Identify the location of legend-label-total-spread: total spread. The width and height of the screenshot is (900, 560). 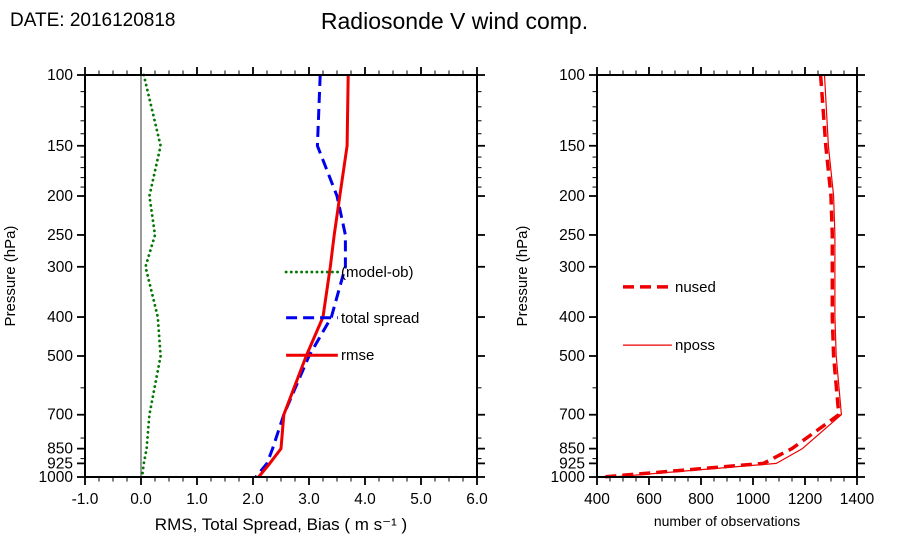
(380, 318).